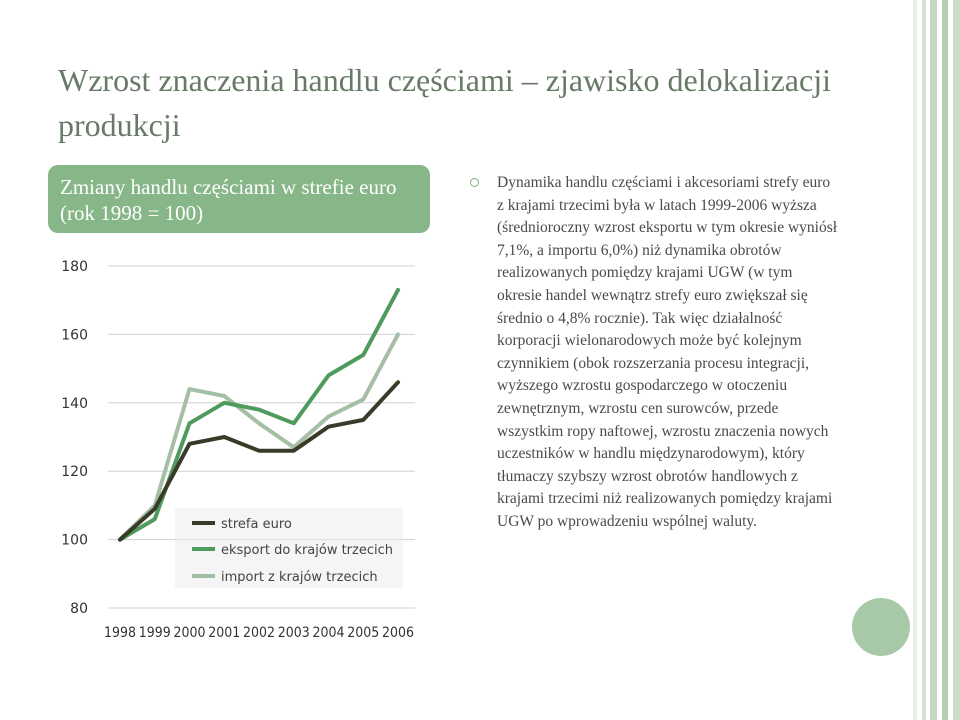 Image resolution: width=960 pixels, height=720 pixels. Describe the element at coordinates (155, 633) in the screenshot. I see `x-tick-label: 1999` at that location.